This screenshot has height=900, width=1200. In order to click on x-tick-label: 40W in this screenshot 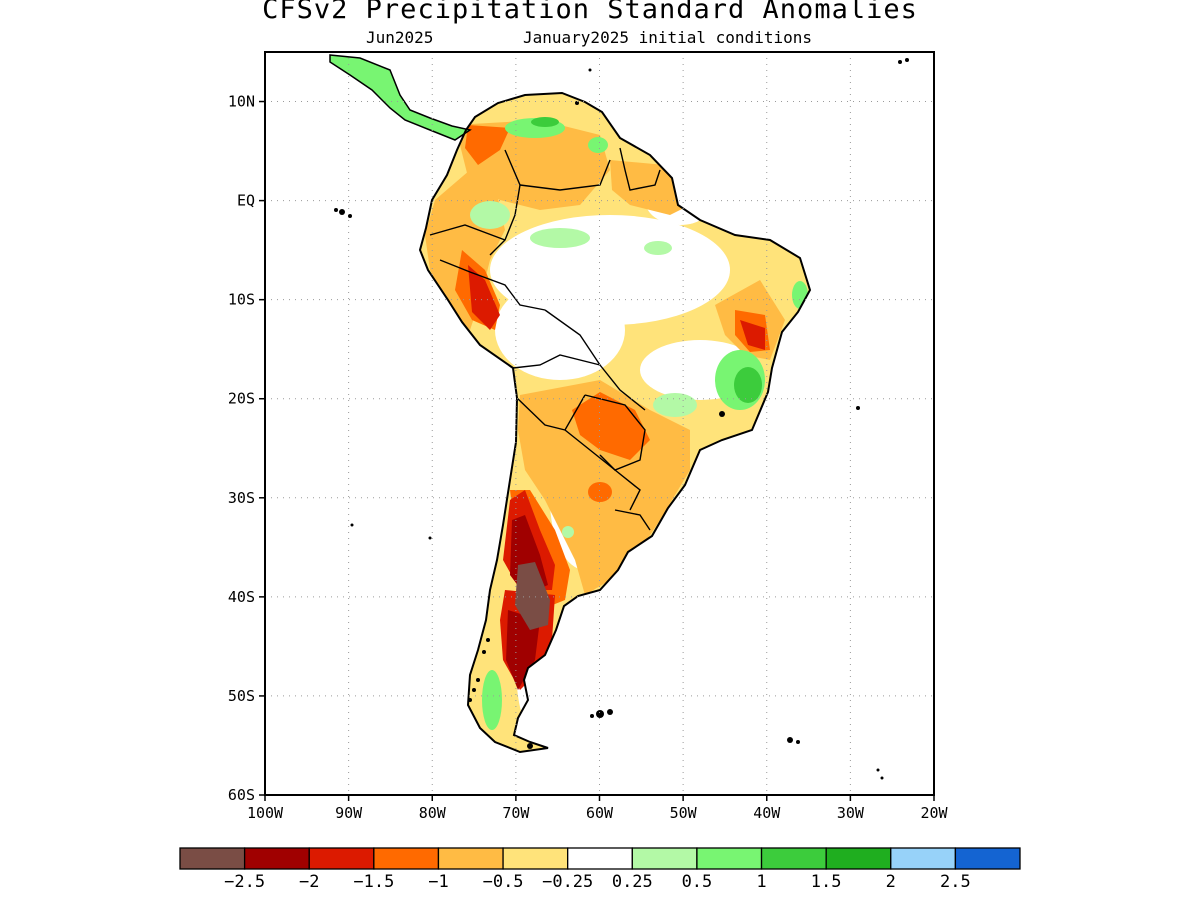, I will do `click(767, 813)`.